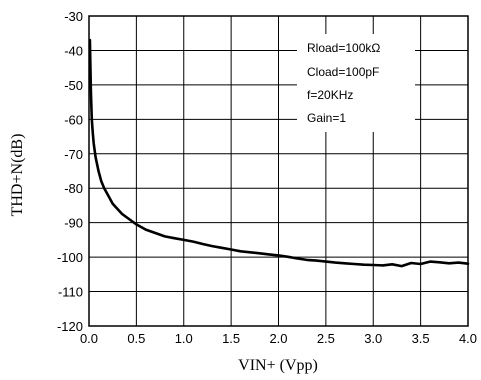 This screenshot has width=481, height=380. Describe the element at coordinates (231, 338) in the screenshot. I see `x-tick-label: 1.5` at that location.